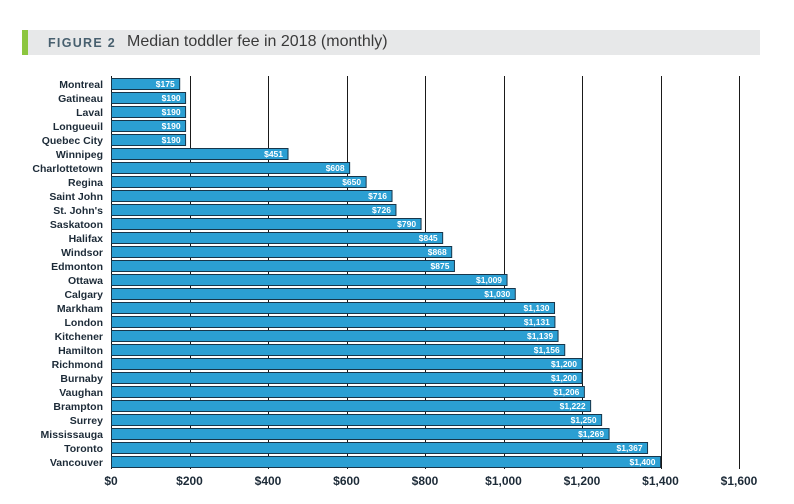 The width and height of the screenshot is (794, 504). What do you see at coordinates (351, 182) in the screenshot?
I see `value-label-regina: $650` at bounding box center [351, 182].